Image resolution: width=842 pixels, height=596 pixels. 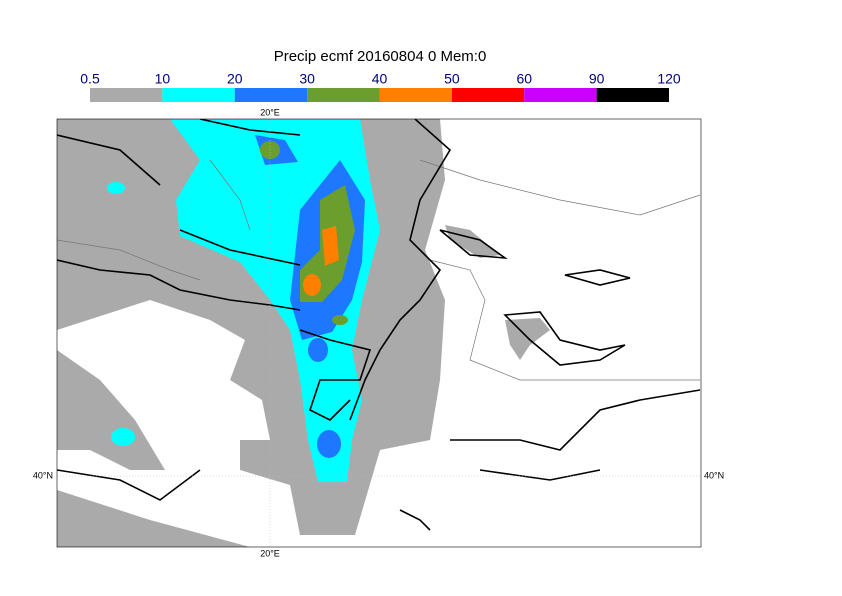 I want to click on coastline, so click(x=535, y=297).